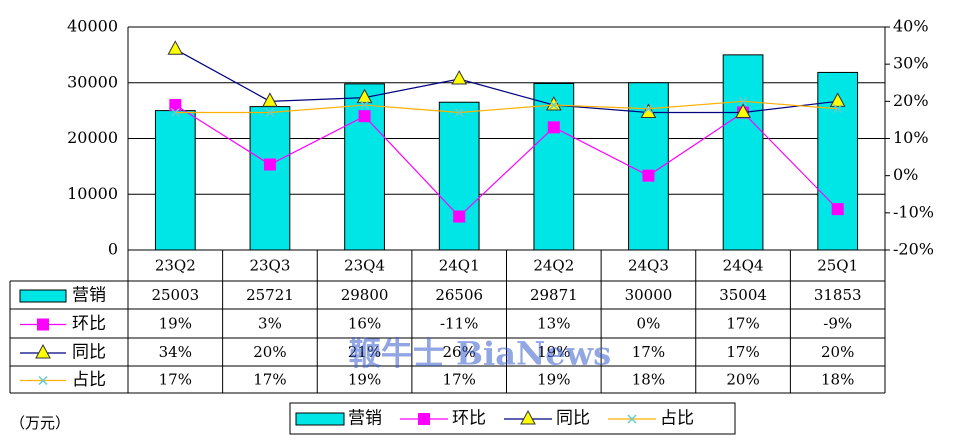  I want to click on y2-tick-label: 0%, so click(905, 174).